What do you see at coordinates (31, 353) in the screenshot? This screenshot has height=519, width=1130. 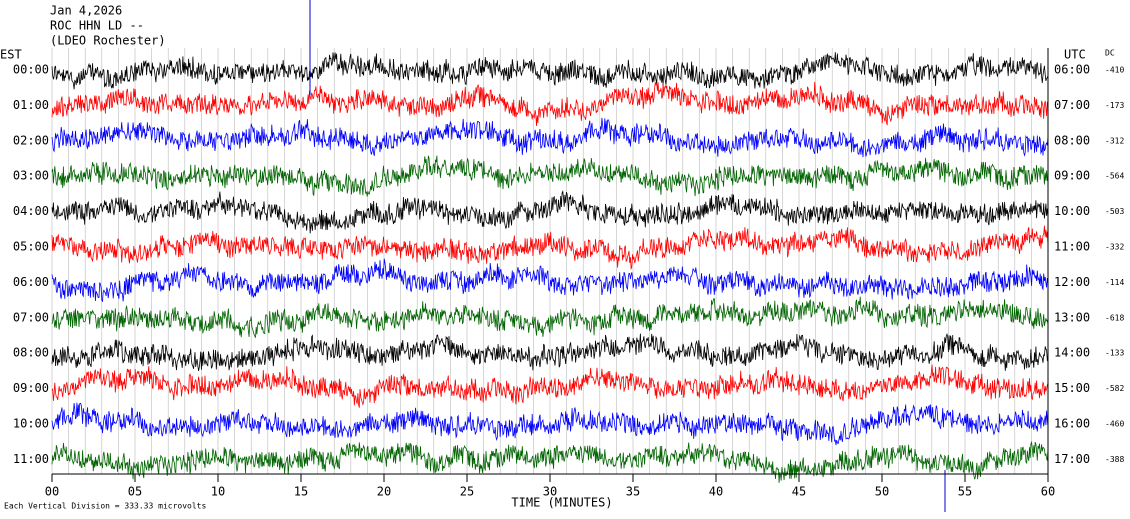 I see `est-label: 08:00` at bounding box center [31, 353].